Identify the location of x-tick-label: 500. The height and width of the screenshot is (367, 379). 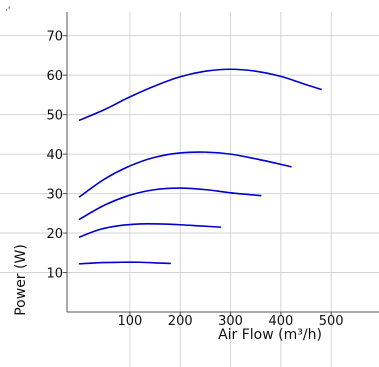
(331, 321).